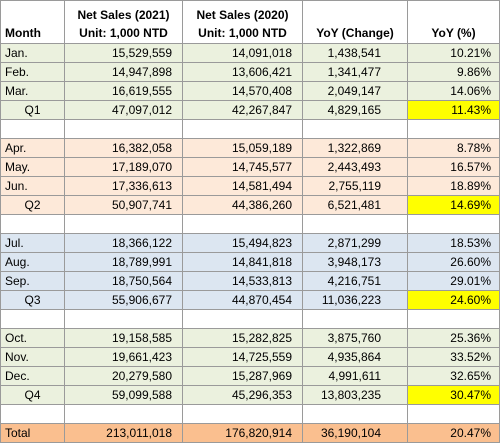 The width and height of the screenshot is (501, 443). I want to click on month-cell: Jun., so click(32, 186).